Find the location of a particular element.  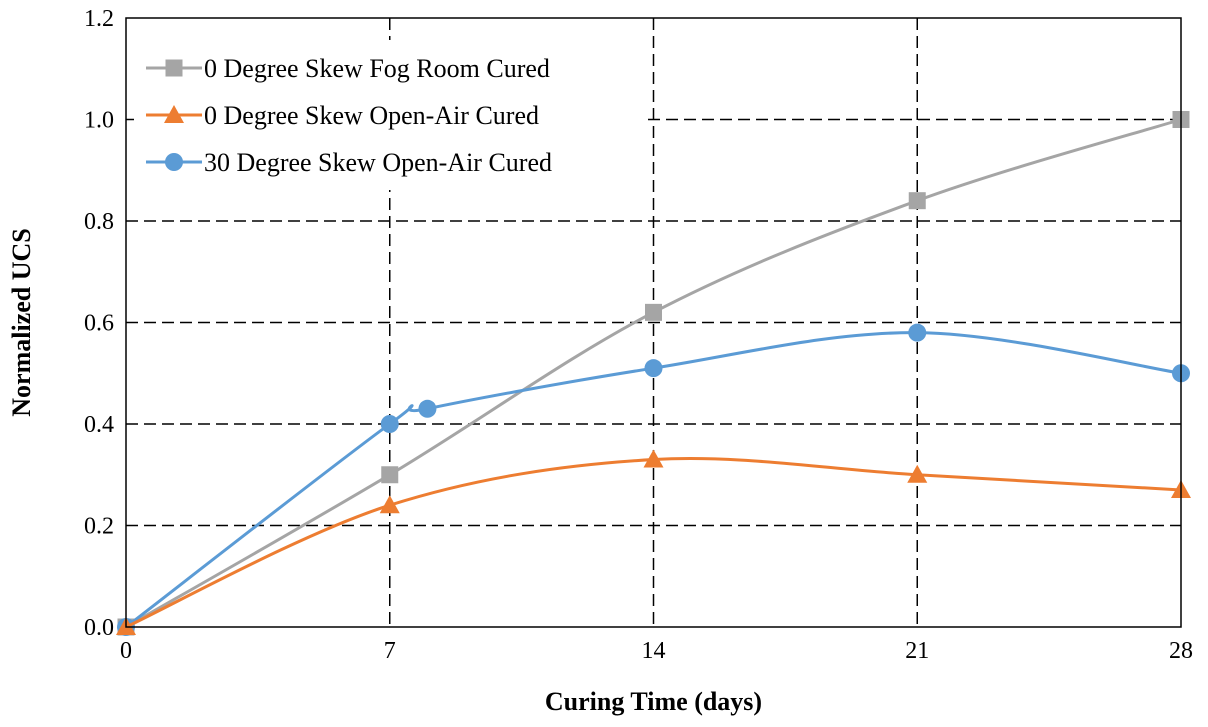

y-axis-tick-labels: 0.0 0.2 0.4 0.6 0.8 1.0 1.2 is located at coordinates (99, 323).